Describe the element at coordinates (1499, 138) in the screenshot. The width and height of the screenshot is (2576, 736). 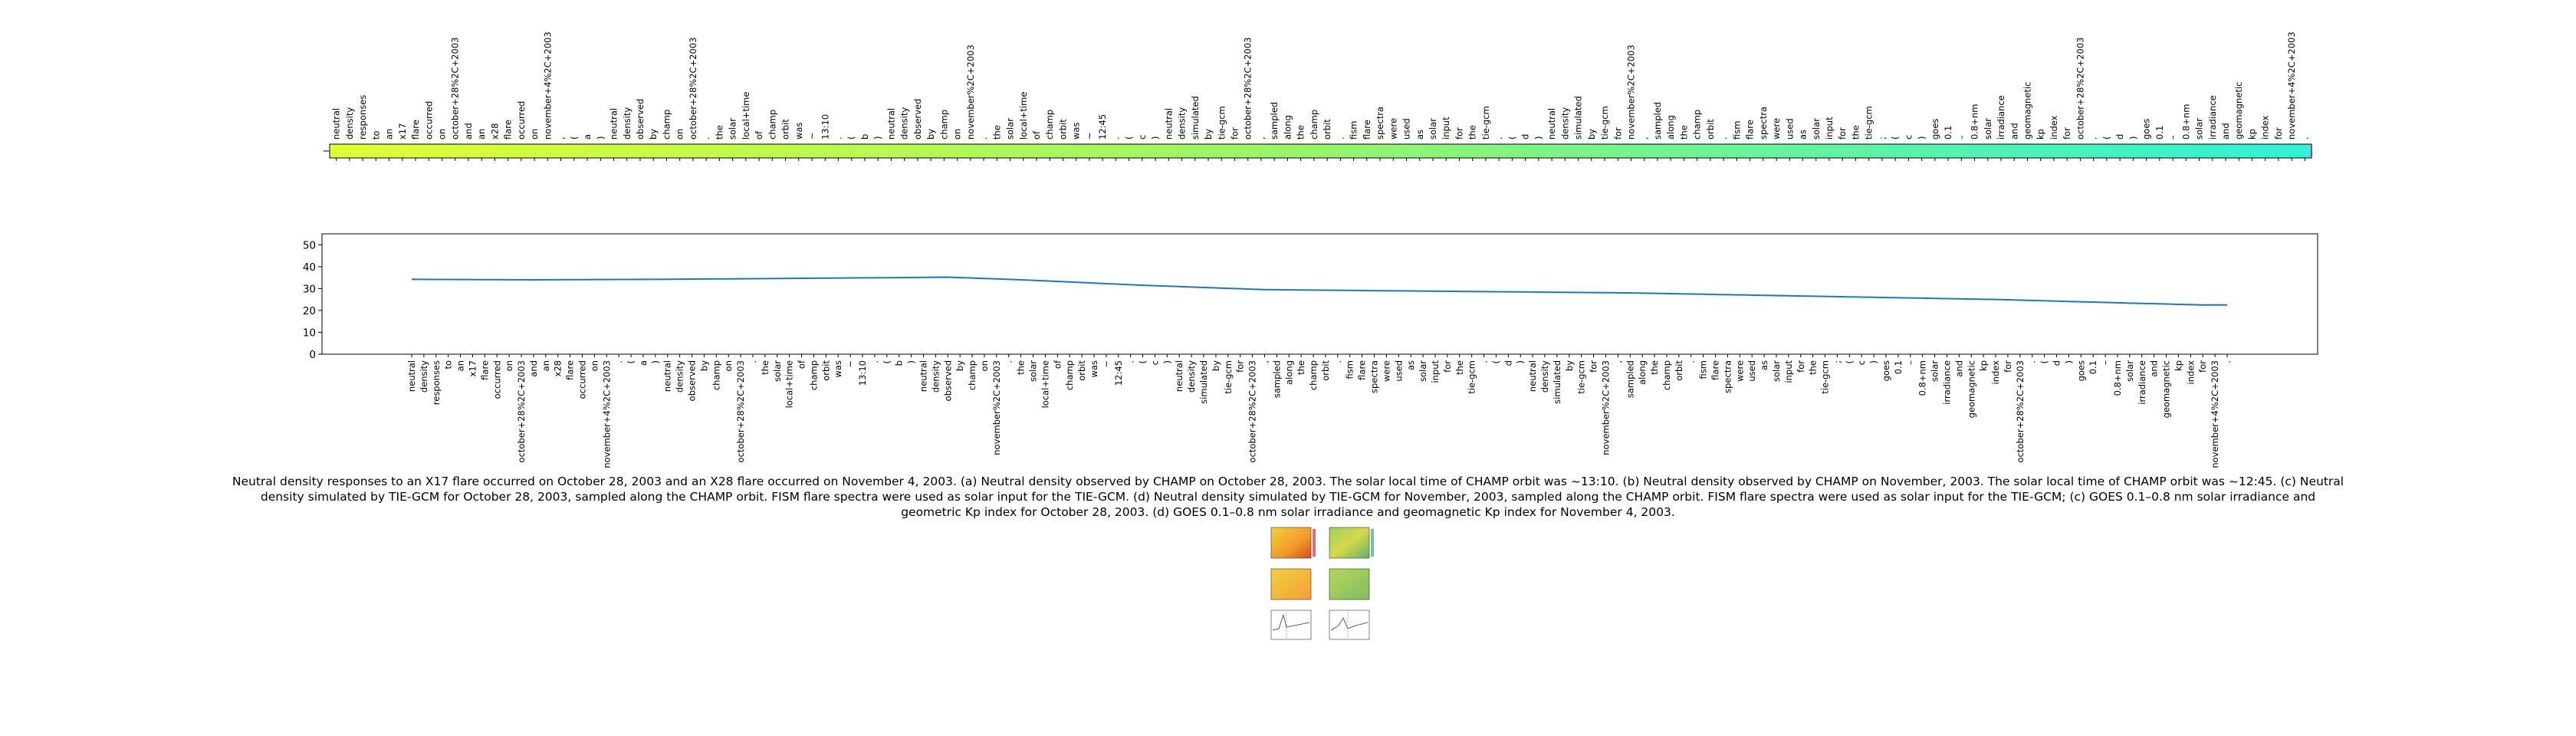
I see `heatmap-token-label: .` at that location.